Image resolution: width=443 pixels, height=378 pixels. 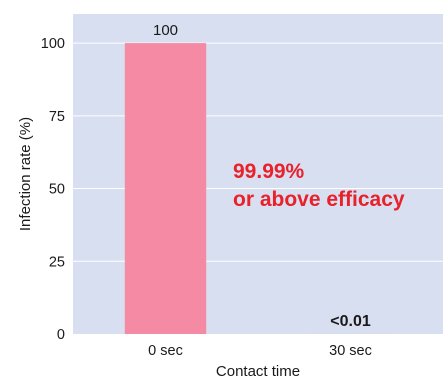 I want to click on data-label: <0.01, so click(x=350, y=321).